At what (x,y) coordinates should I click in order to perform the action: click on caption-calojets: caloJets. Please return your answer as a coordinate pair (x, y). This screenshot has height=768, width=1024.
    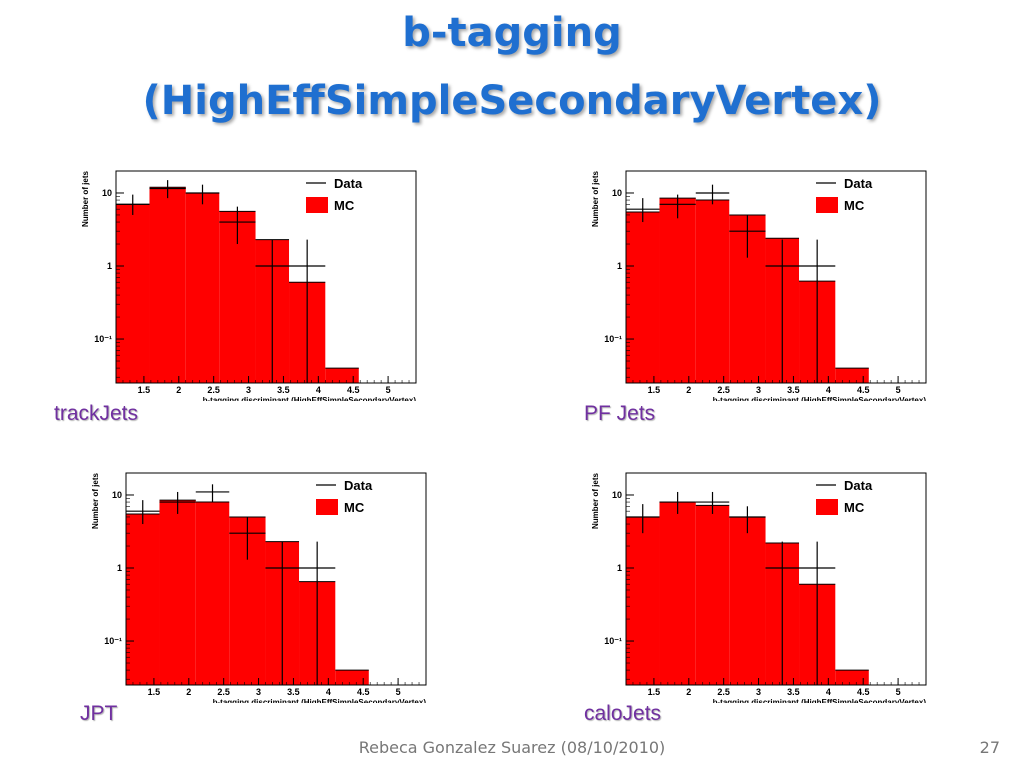
    Looking at the image, I should click on (623, 713).